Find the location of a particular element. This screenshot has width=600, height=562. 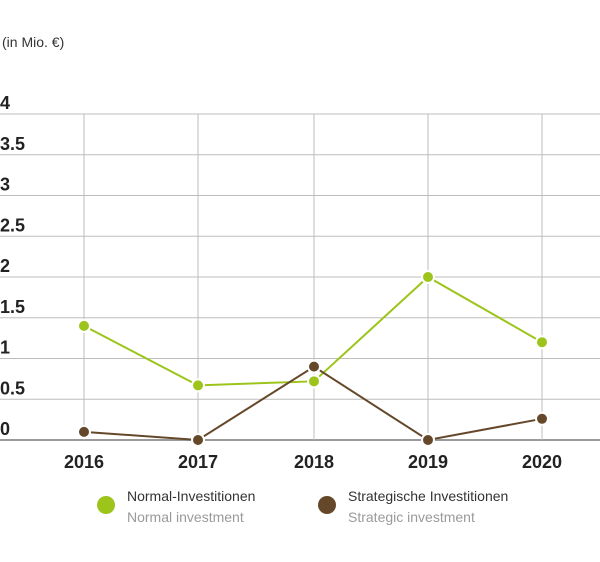

x-tick-label: 2018 is located at coordinates (314, 462).